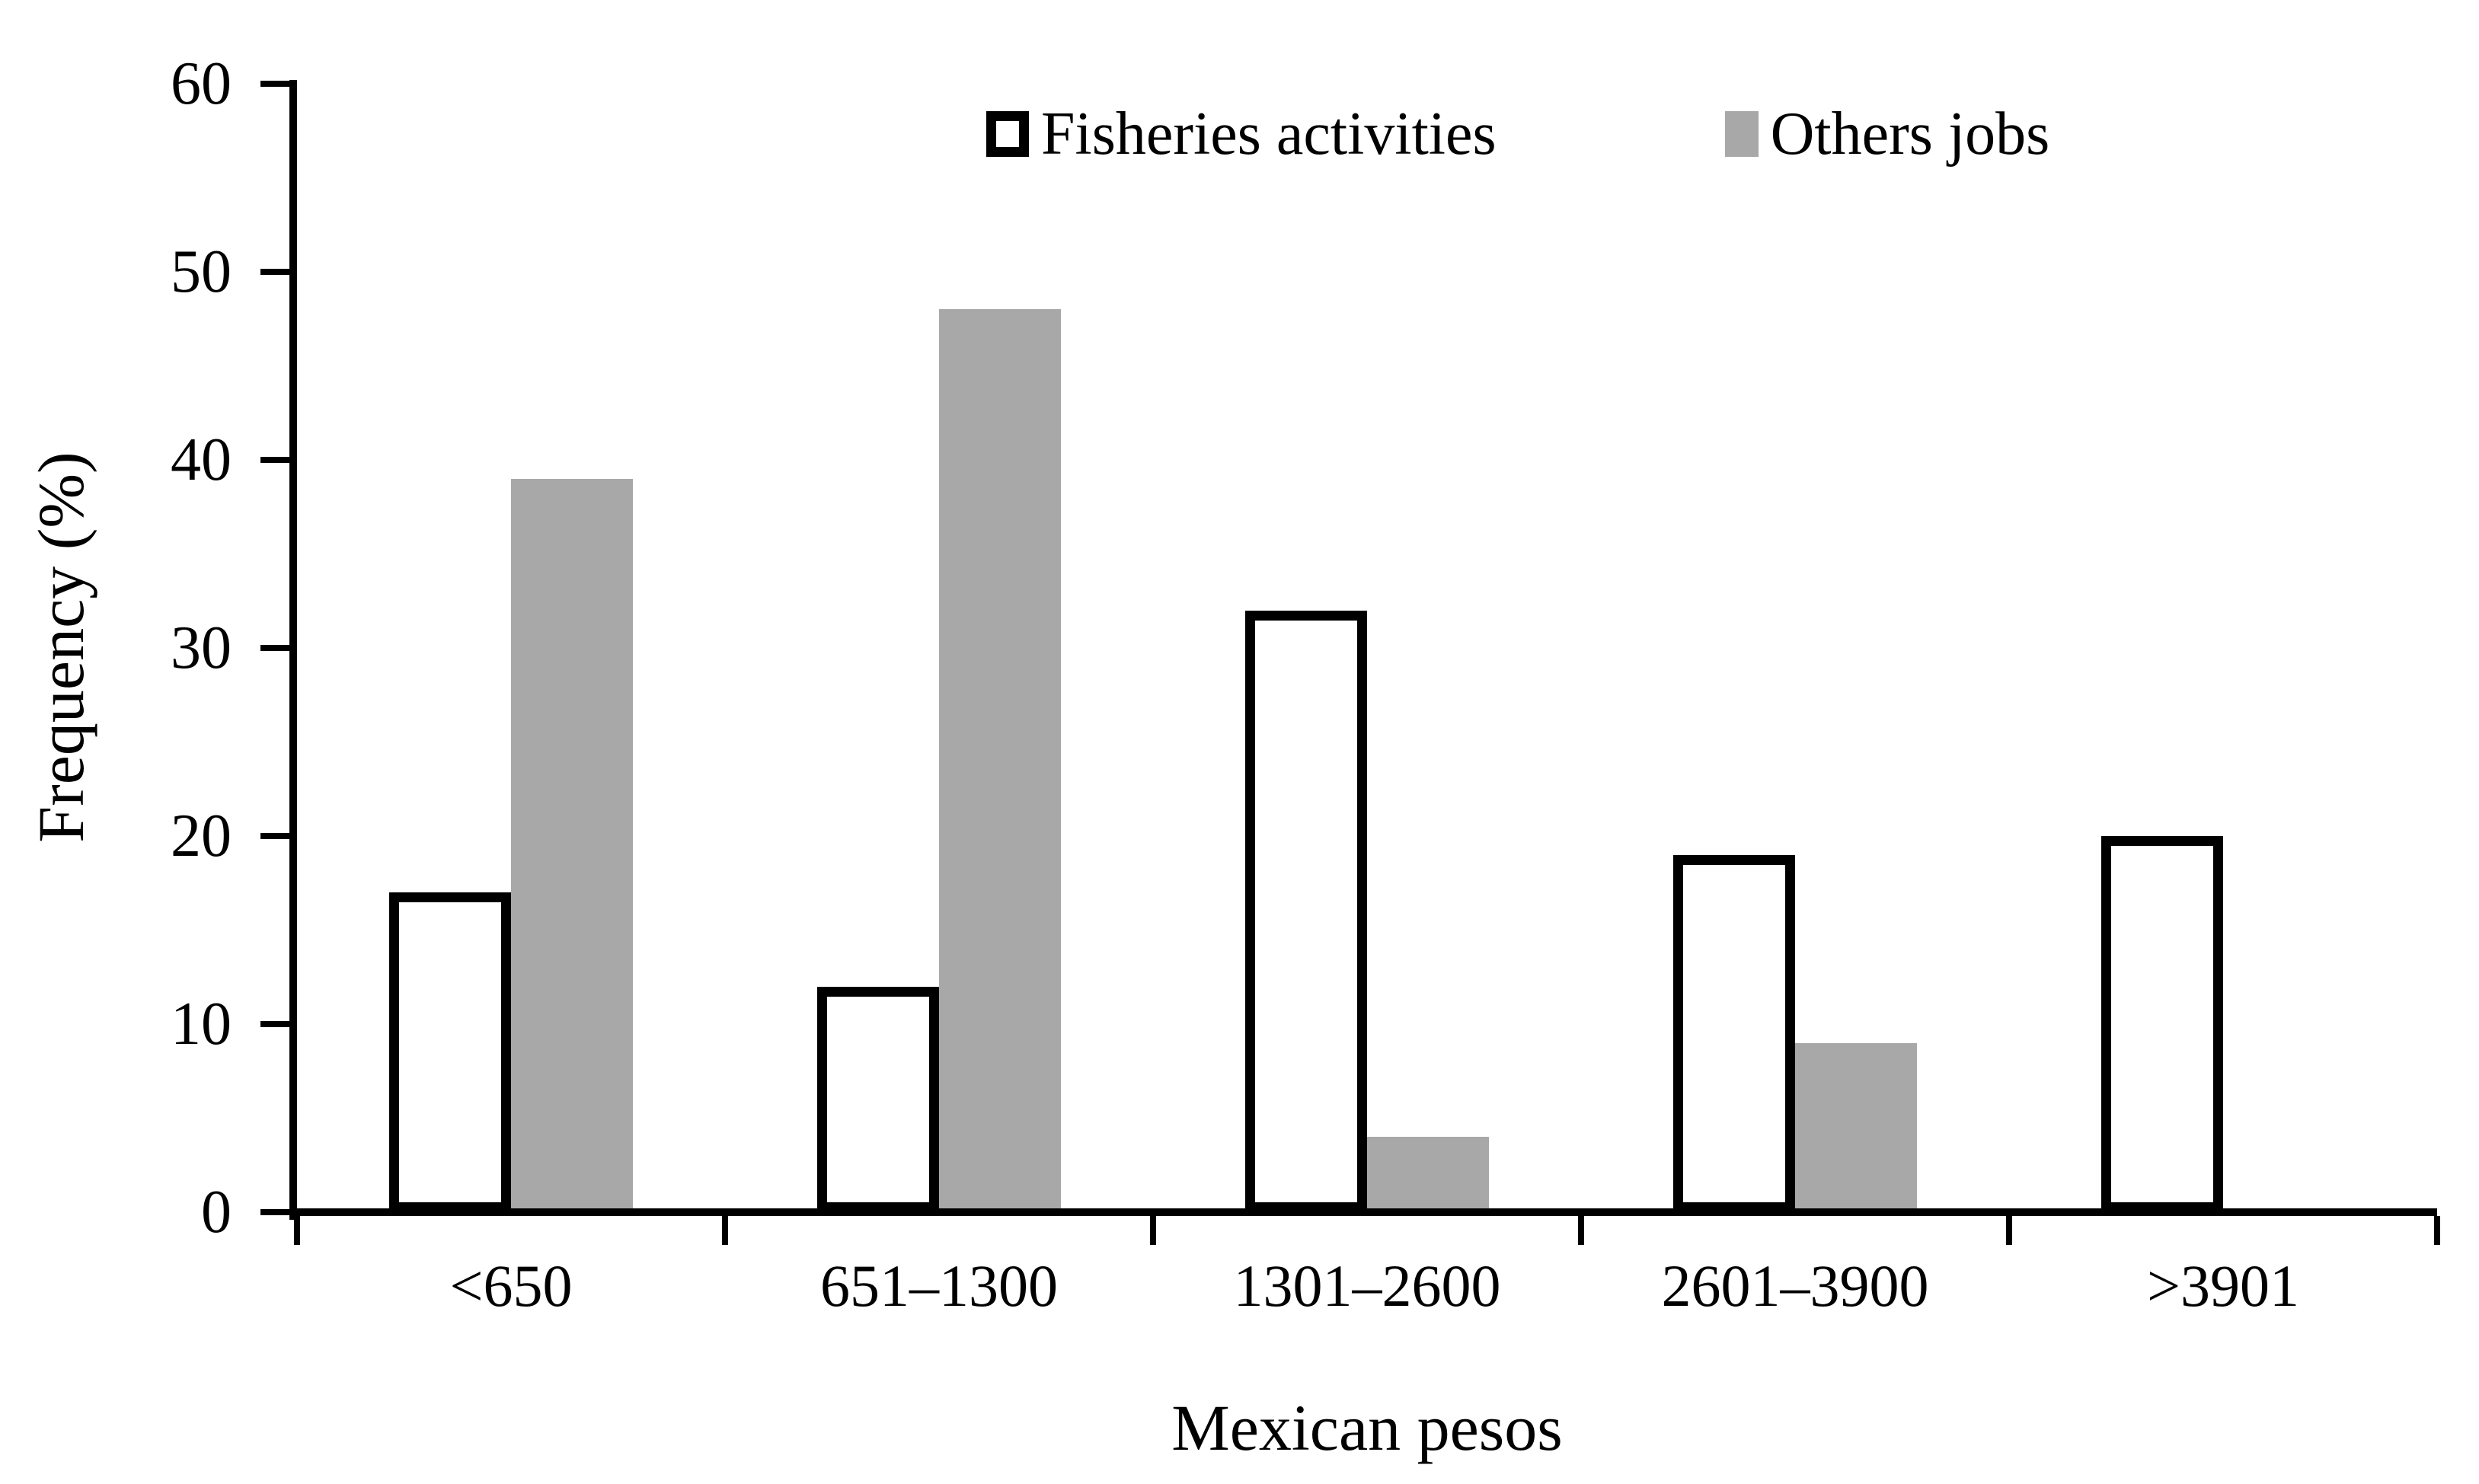 Image resolution: width=2479 pixels, height=1484 pixels. I want to click on x-tick-label-1: 651–1300, so click(939, 1286).